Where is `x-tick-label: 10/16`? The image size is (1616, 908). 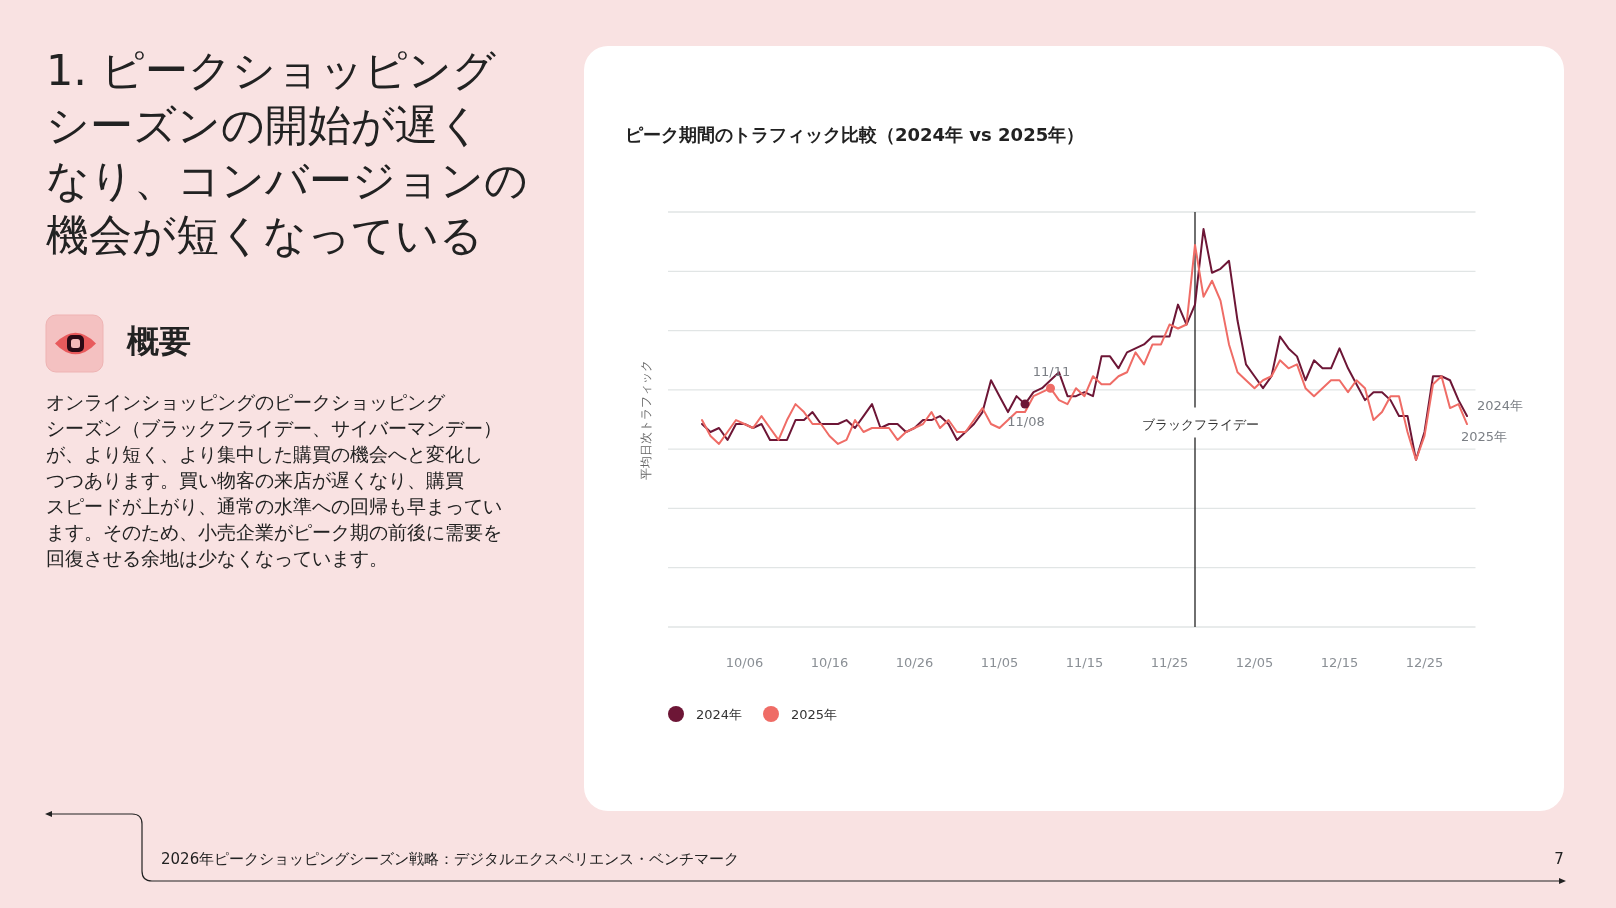 x-tick-label: 10/16 is located at coordinates (829, 662).